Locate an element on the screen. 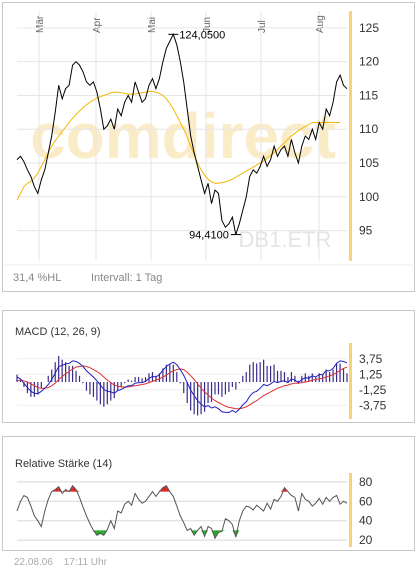  signal-line is located at coordinates (182, 387).